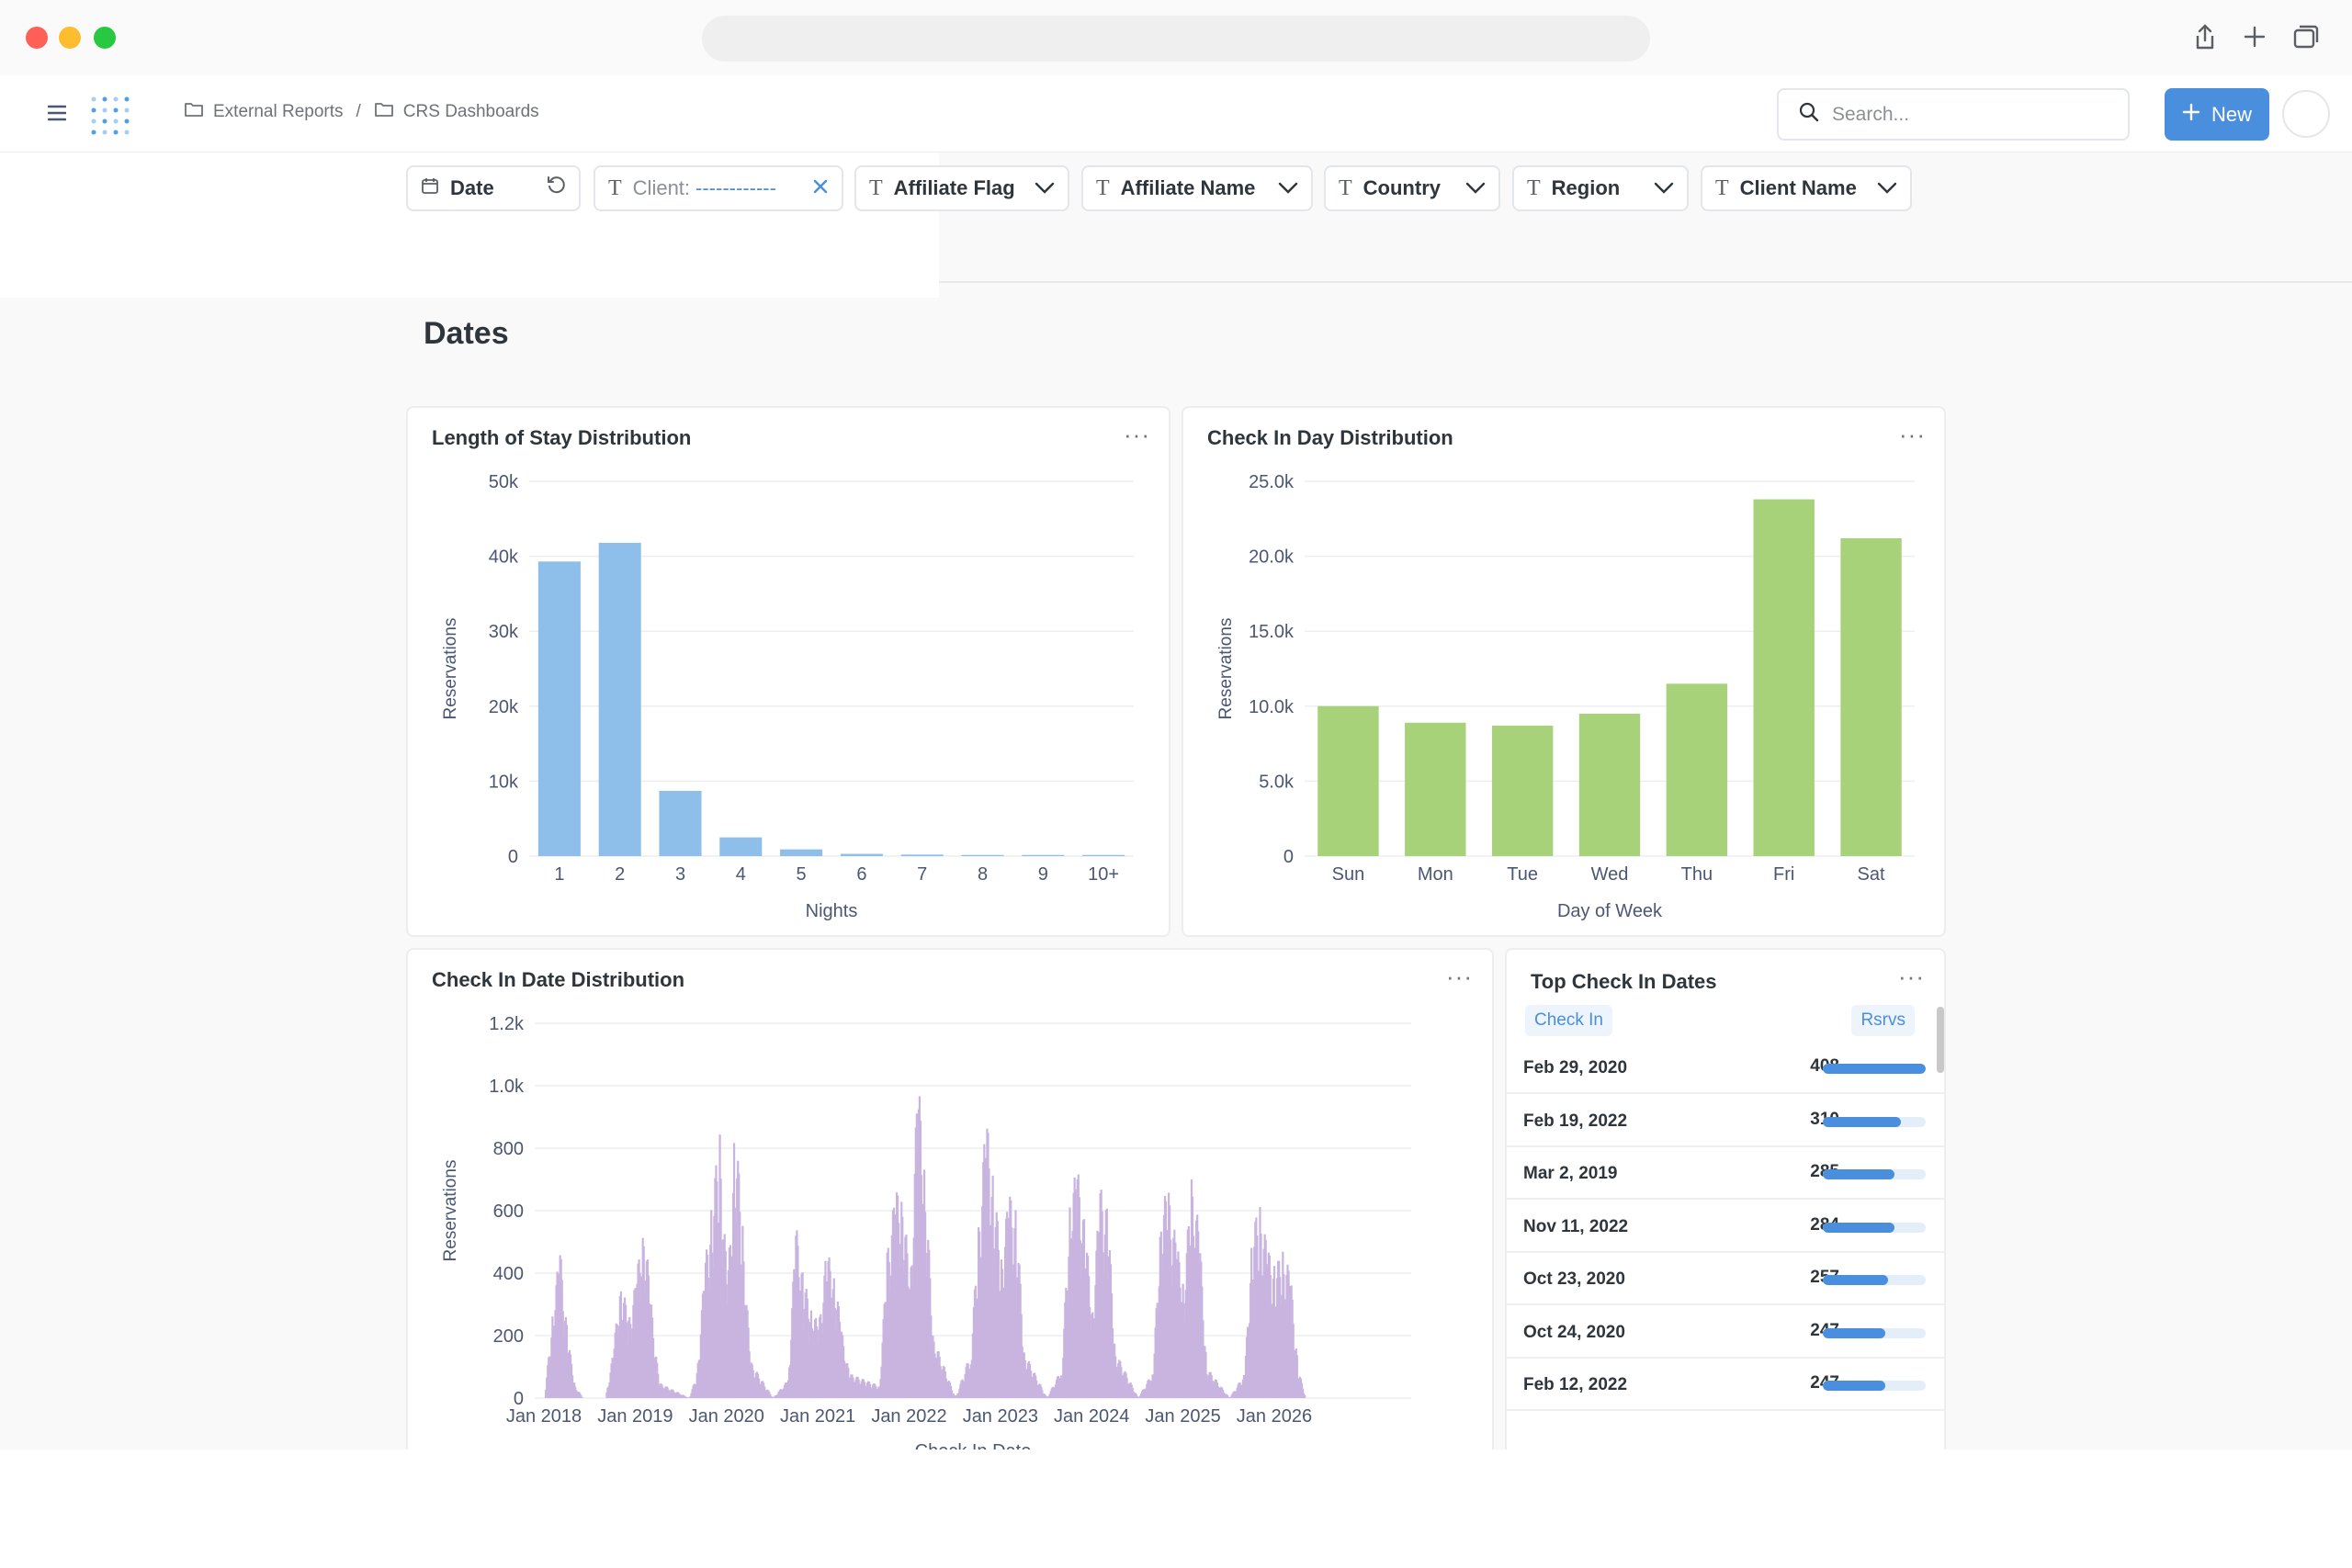  I want to click on filter-date: Date, so click(494, 188).